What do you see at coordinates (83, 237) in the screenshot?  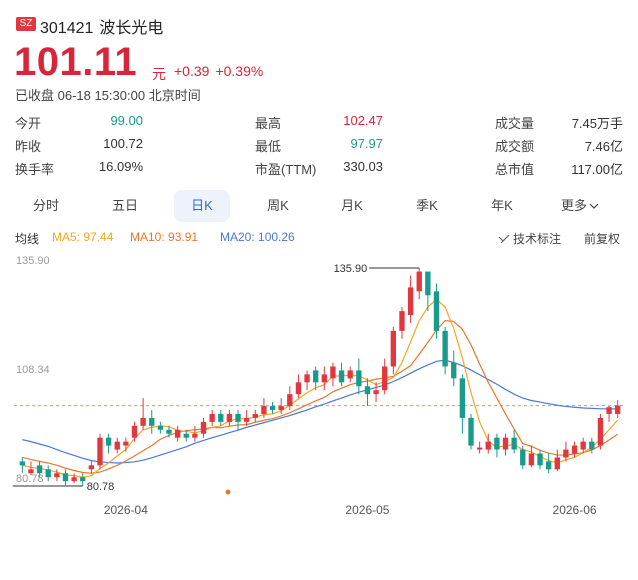 I see `ma5-legend: MA5: 97.44` at bounding box center [83, 237].